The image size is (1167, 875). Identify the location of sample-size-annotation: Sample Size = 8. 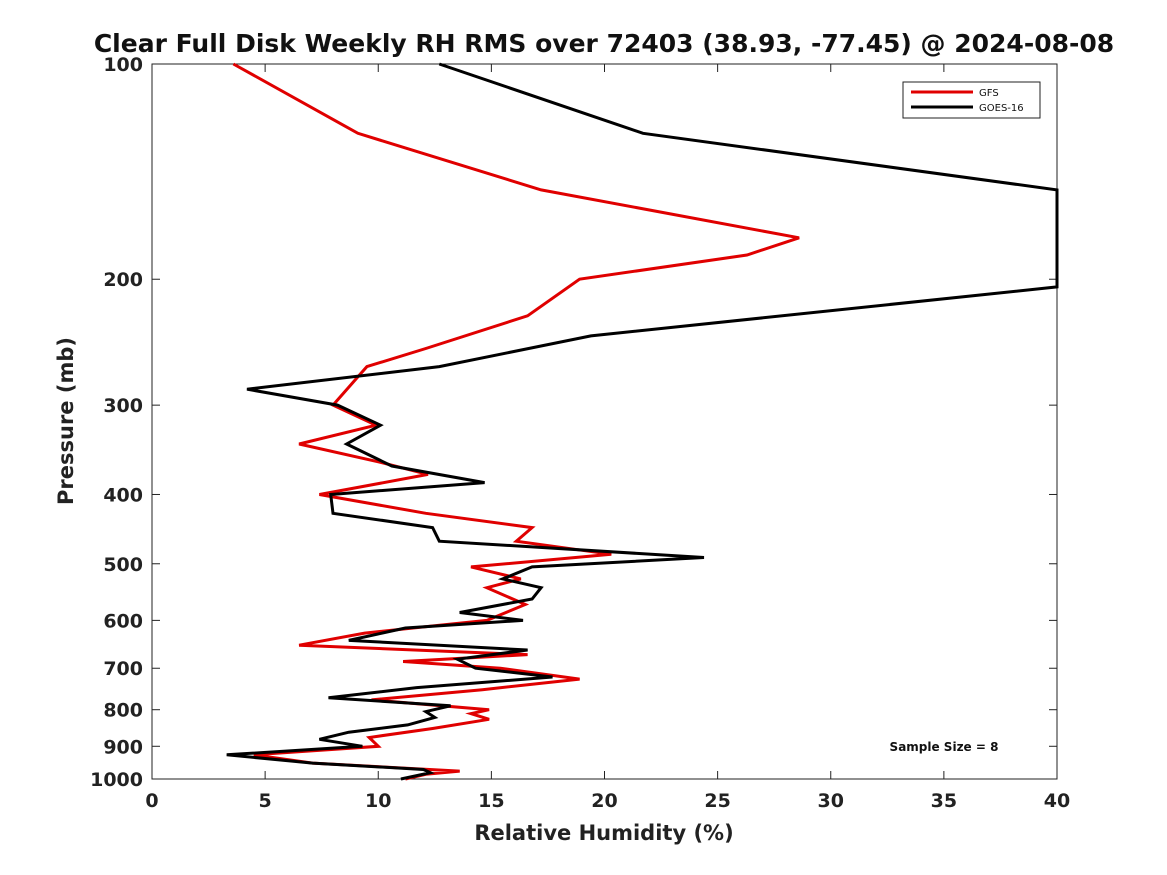
(944, 747).